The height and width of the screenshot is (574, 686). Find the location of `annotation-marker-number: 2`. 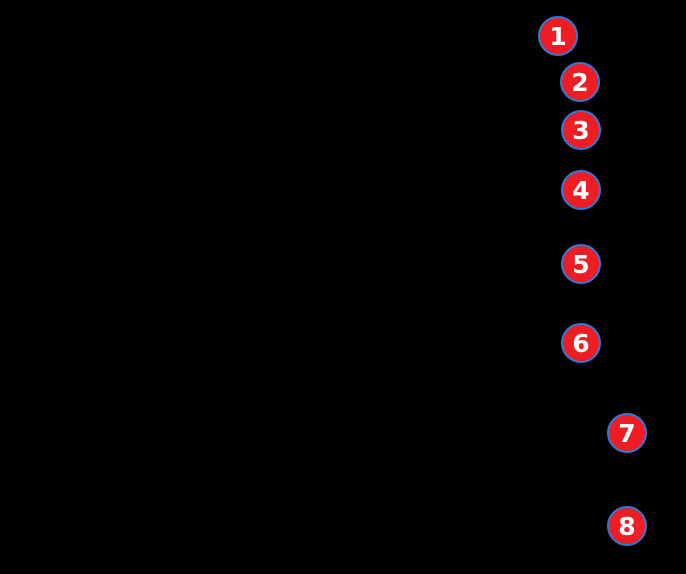

annotation-marker-number: 2 is located at coordinates (580, 82).